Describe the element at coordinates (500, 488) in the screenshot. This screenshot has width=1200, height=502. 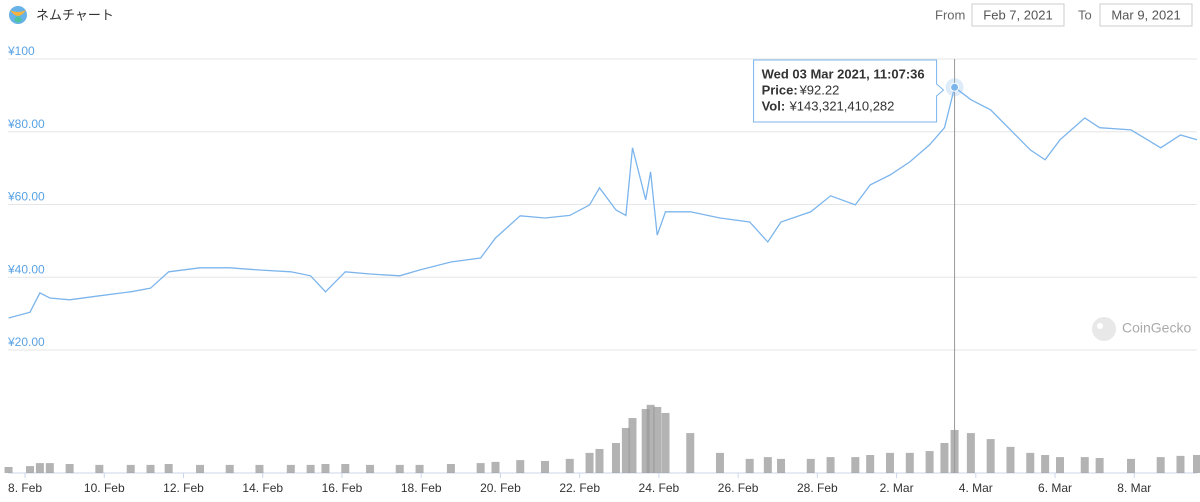
I see `x-tick-label: 20. Feb` at that location.